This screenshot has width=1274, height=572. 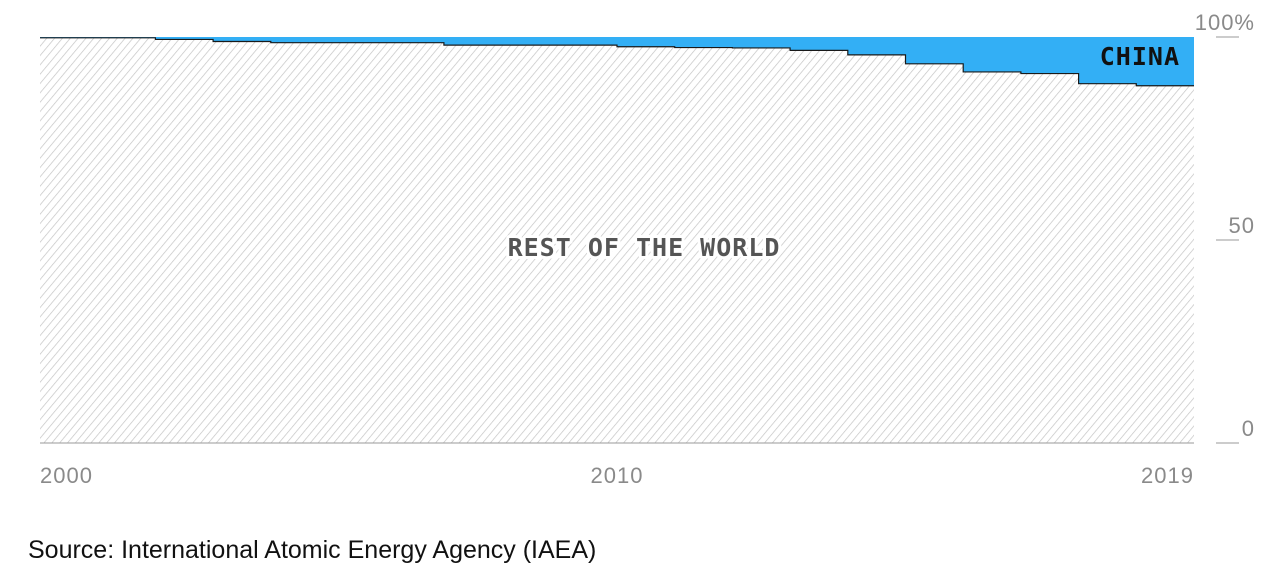 What do you see at coordinates (1167, 475) in the screenshot?
I see `x-tick-label: 2019` at bounding box center [1167, 475].